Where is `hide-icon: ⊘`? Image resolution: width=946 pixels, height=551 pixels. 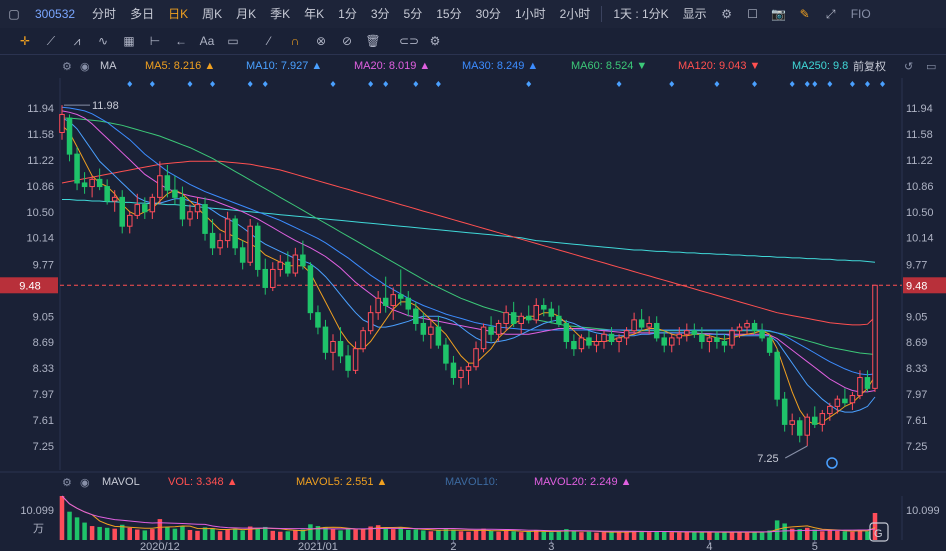 hide-icon: ⊘ is located at coordinates (347, 41).